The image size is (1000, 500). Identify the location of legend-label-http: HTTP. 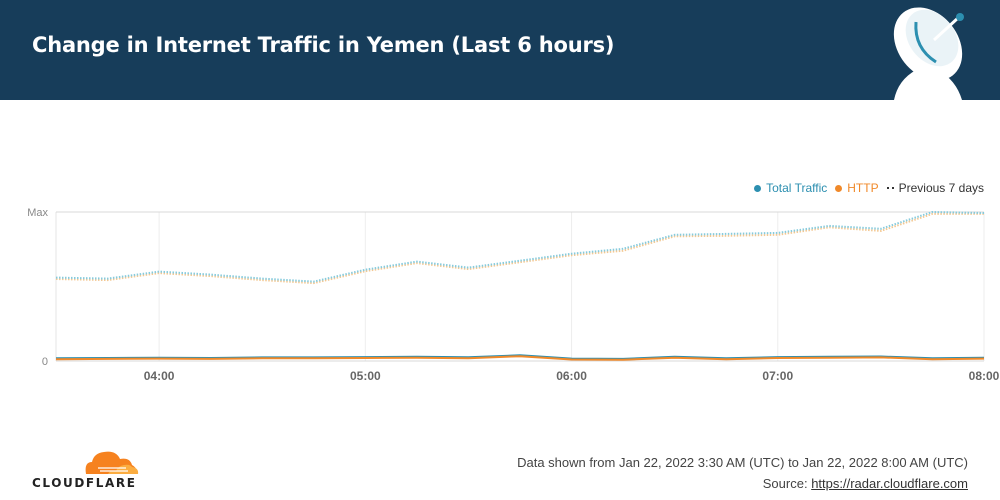
(863, 188).